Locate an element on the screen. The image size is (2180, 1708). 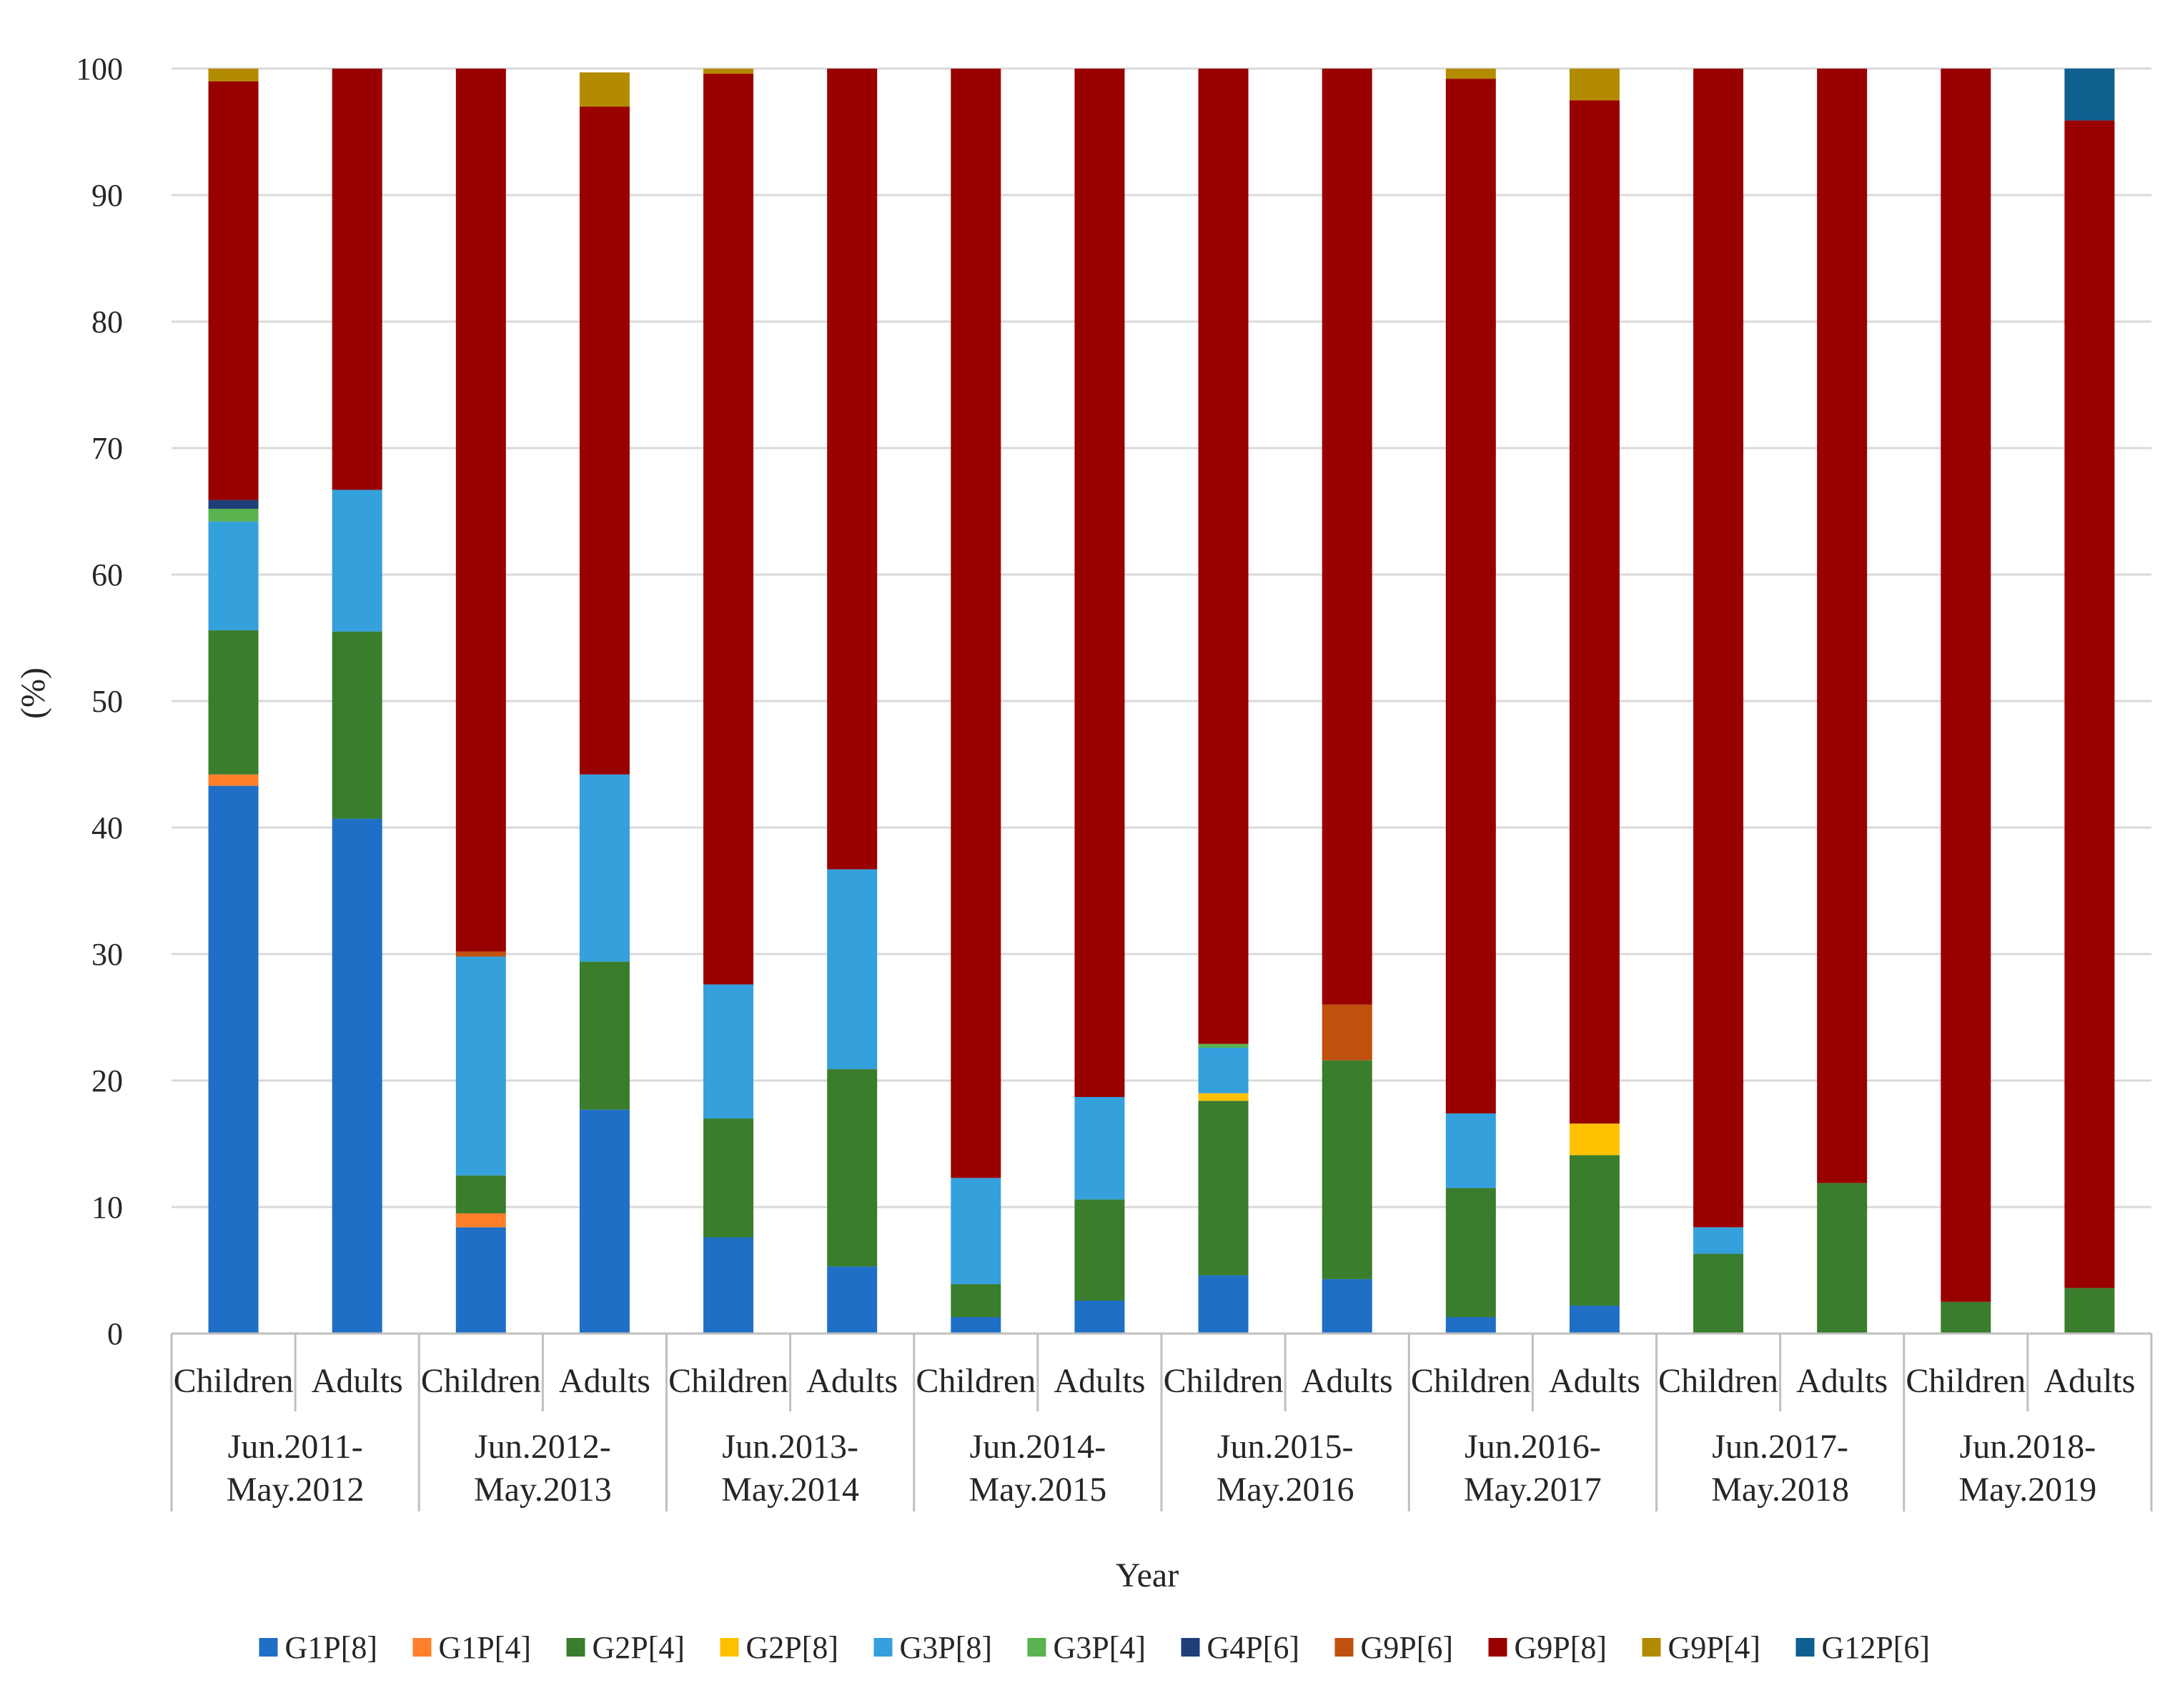
legend-label: G9P[6] is located at coordinates (1407, 1647).